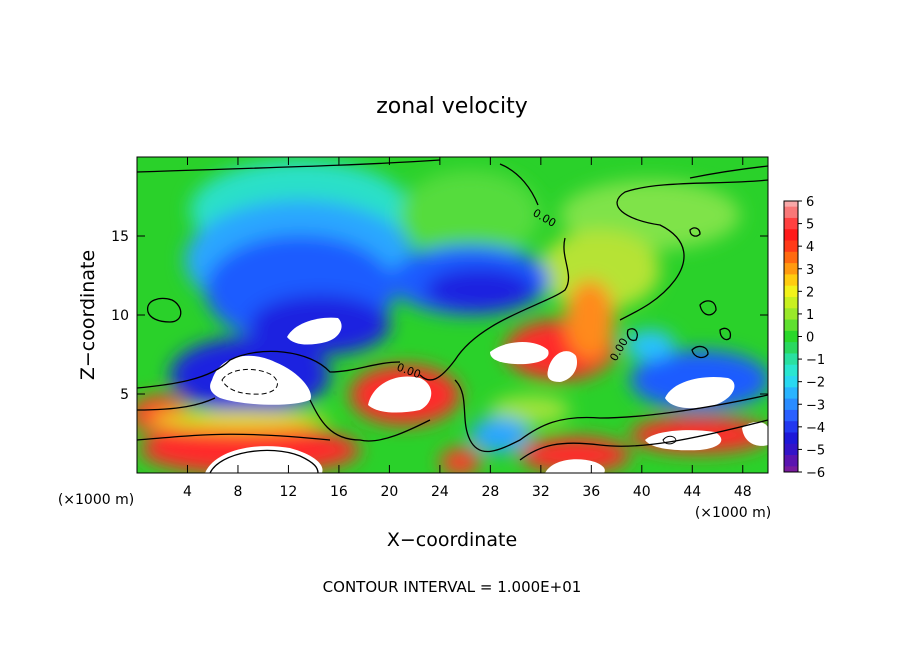 The width and height of the screenshot is (904, 654). I want to click on chart-title: zonal velocity, so click(452, 106).